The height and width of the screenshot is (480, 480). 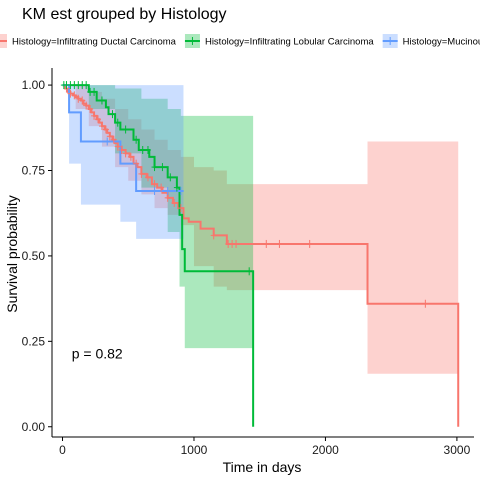 I want to click on x-axis-title: Time in days, so click(x=262, y=467).